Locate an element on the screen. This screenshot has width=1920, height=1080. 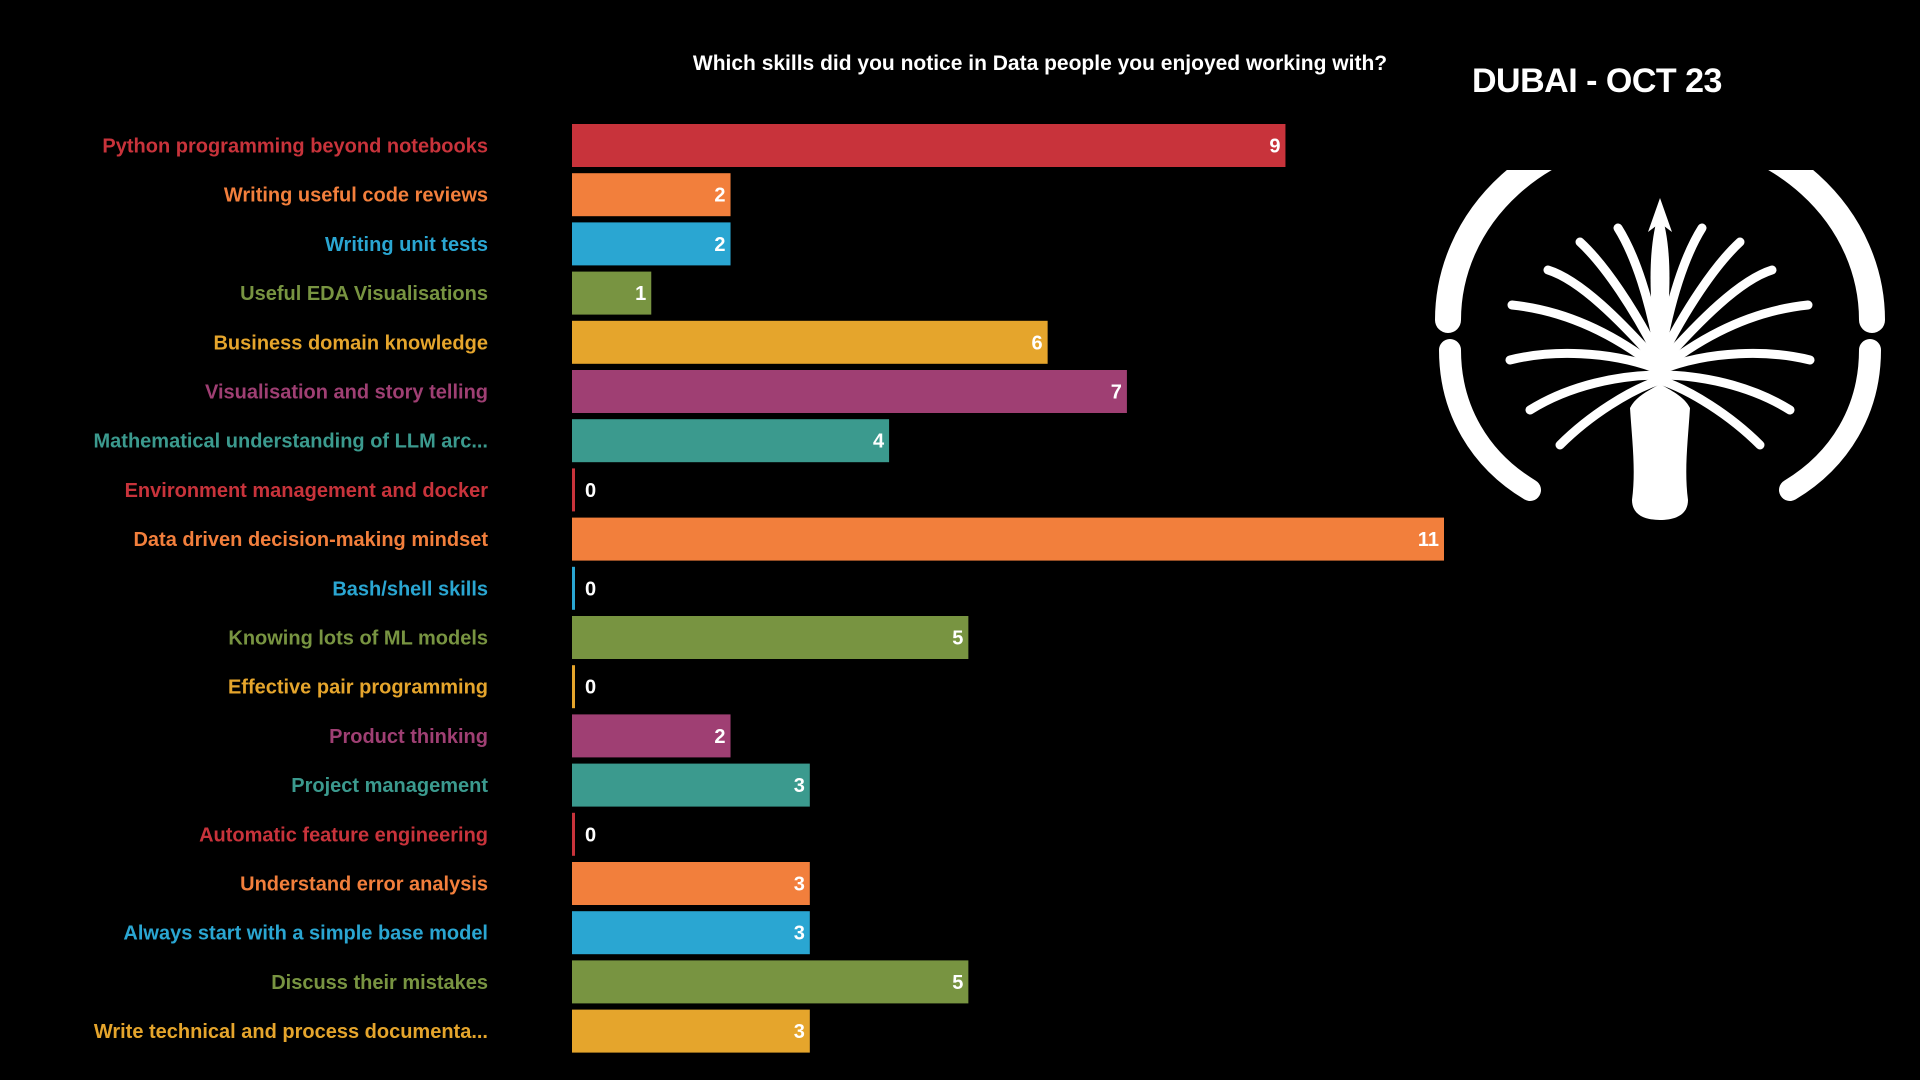
category-label: Useful EDA Visualisations is located at coordinates (364, 294).